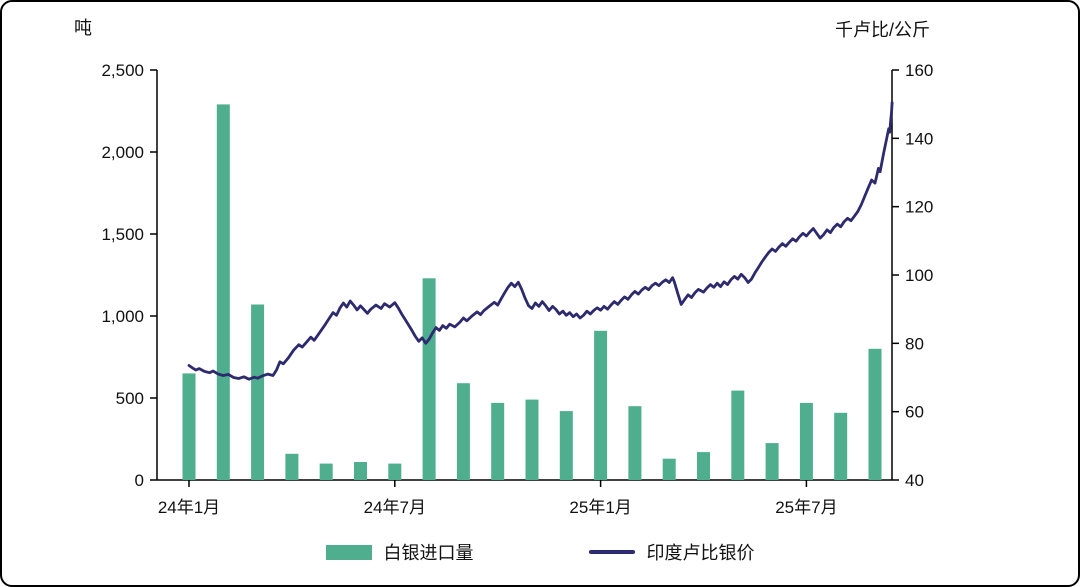 The height and width of the screenshot is (587, 1080). I want to click on left-axis-tick-label: 2,500, so click(122, 70).